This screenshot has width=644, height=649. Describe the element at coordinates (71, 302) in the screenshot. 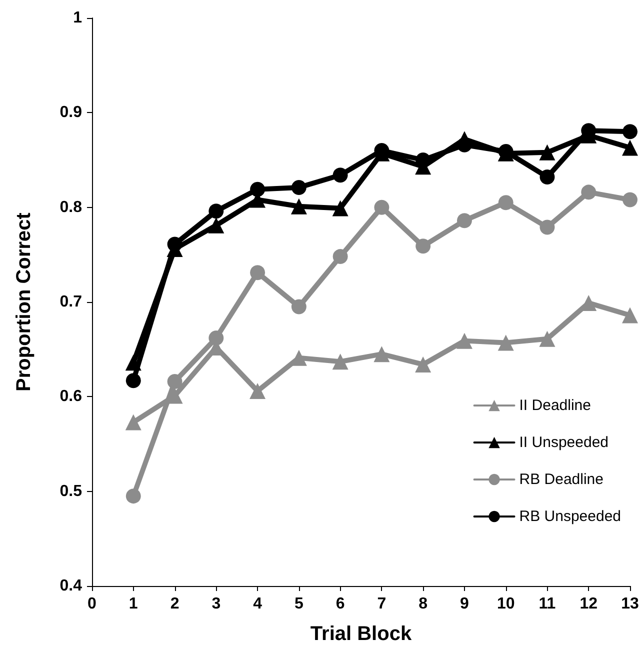

I see `y-tick-label: 0.7` at that location.